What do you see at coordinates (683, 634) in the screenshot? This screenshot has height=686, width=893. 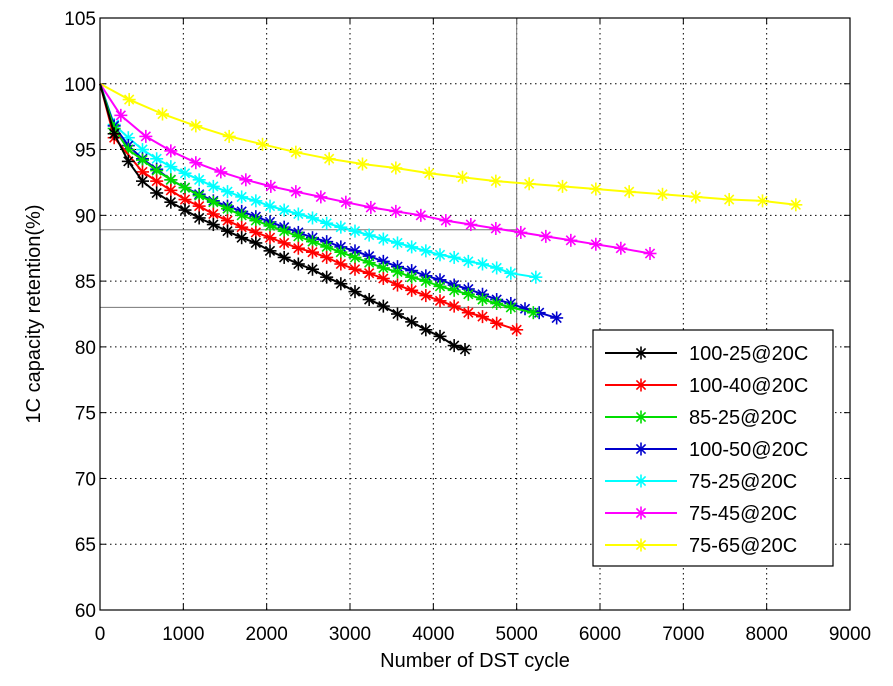 I see `x-tick-label: 7000` at bounding box center [683, 634].